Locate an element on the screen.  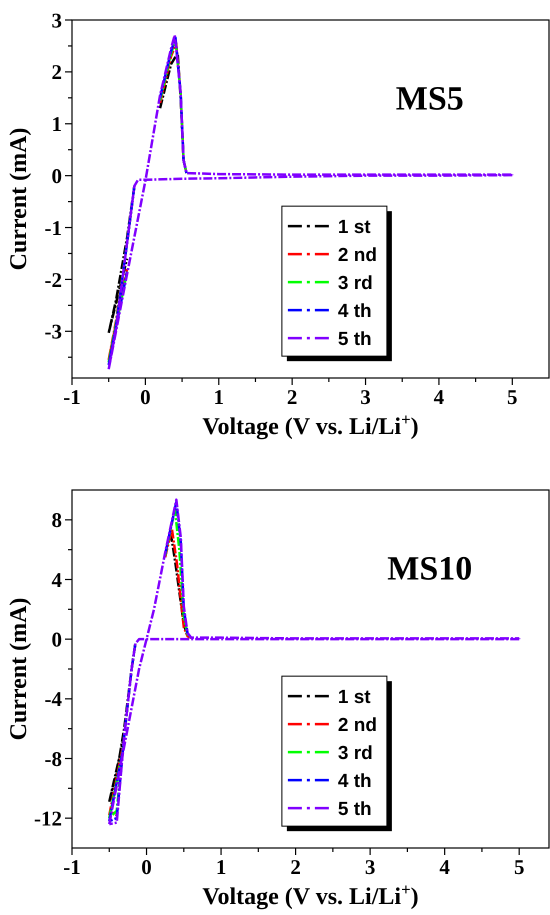
y-tick-label: 4 is located at coordinates (57, 580).